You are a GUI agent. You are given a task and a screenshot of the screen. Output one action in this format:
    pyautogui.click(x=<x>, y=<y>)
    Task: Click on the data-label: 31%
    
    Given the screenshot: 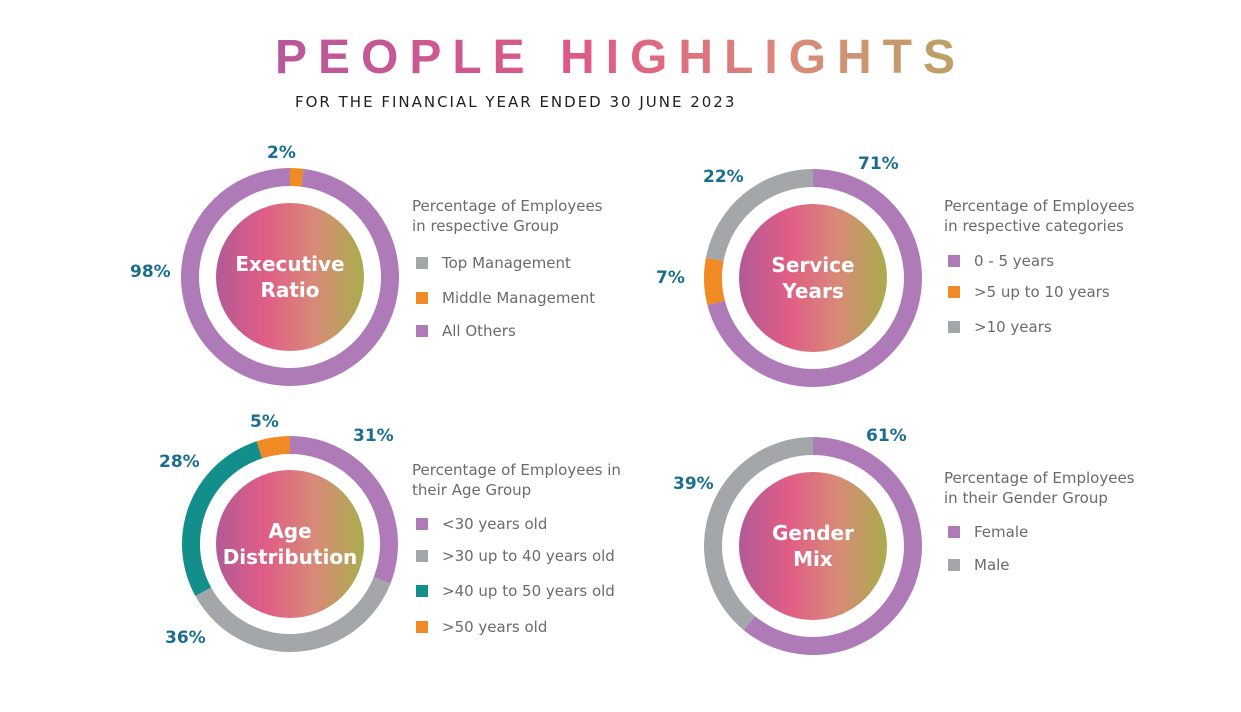 What is the action you would take?
    pyautogui.click(x=373, y=436)
    